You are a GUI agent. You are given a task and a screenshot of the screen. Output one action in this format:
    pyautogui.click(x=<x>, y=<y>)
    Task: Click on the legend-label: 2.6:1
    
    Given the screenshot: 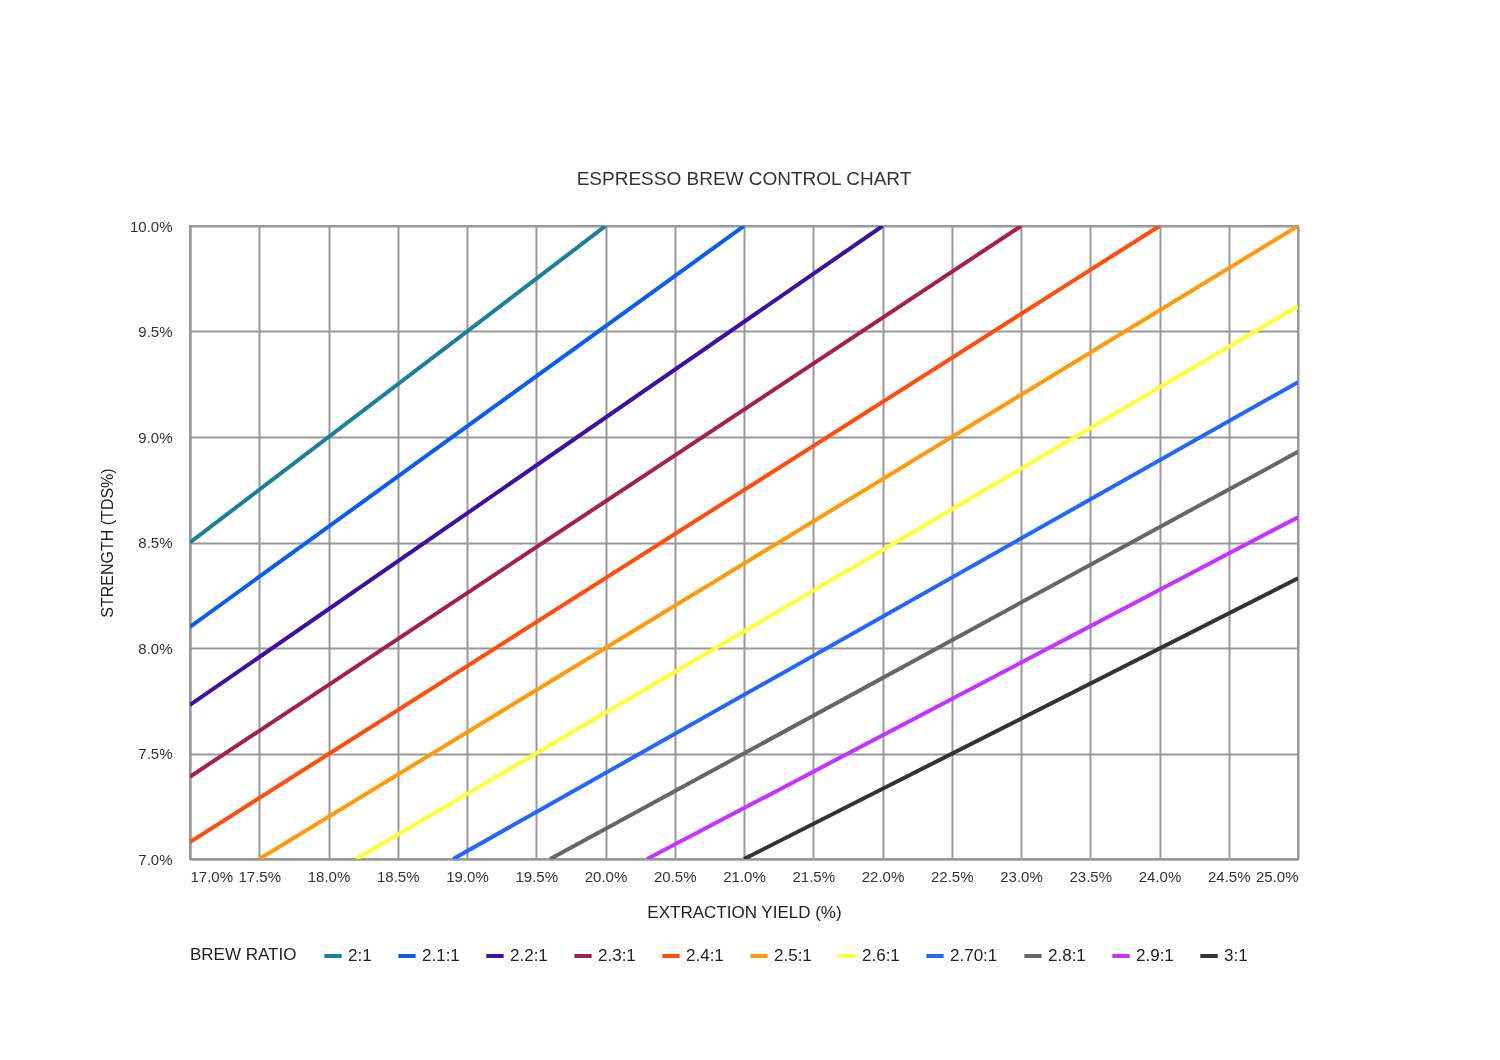 What is the action you would take?
    pyautogui.click(x=881, y=955)
    